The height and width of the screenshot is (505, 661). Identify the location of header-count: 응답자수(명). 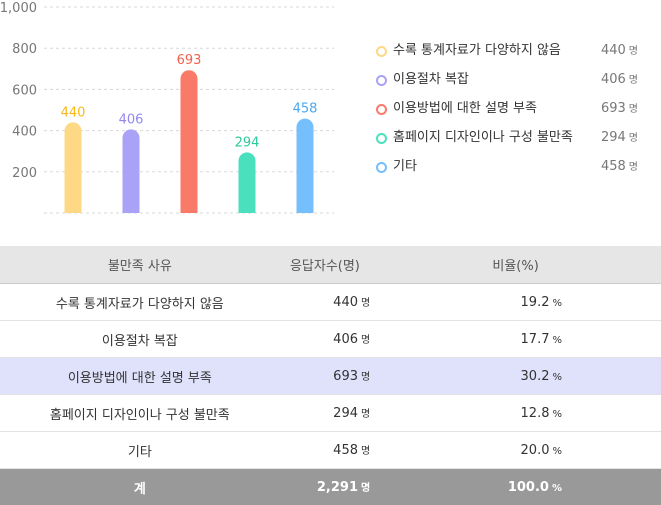
(325, 265).